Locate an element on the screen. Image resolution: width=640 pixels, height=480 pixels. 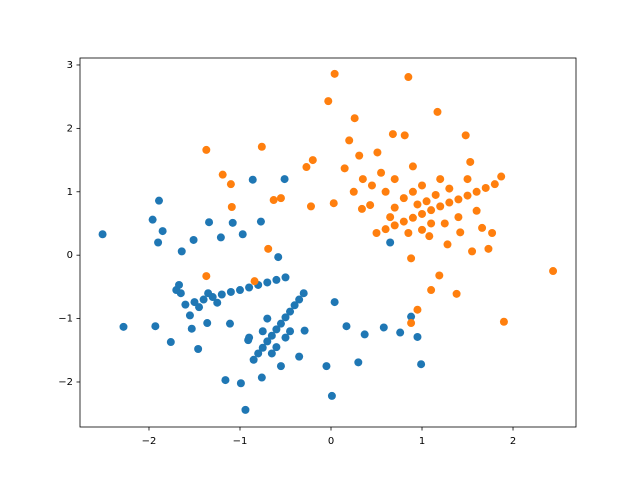
x-tick-label: 1 is located at coordinates (422, 441).